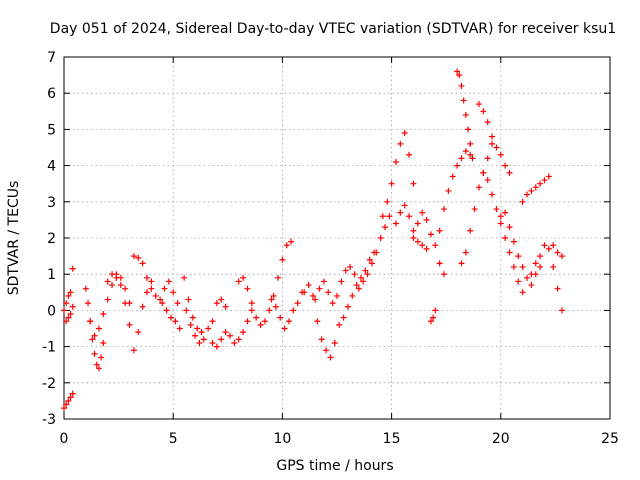 This screenshot has height=480, width=640. I want to click on x-tick-label: 25, so click(610, 439).